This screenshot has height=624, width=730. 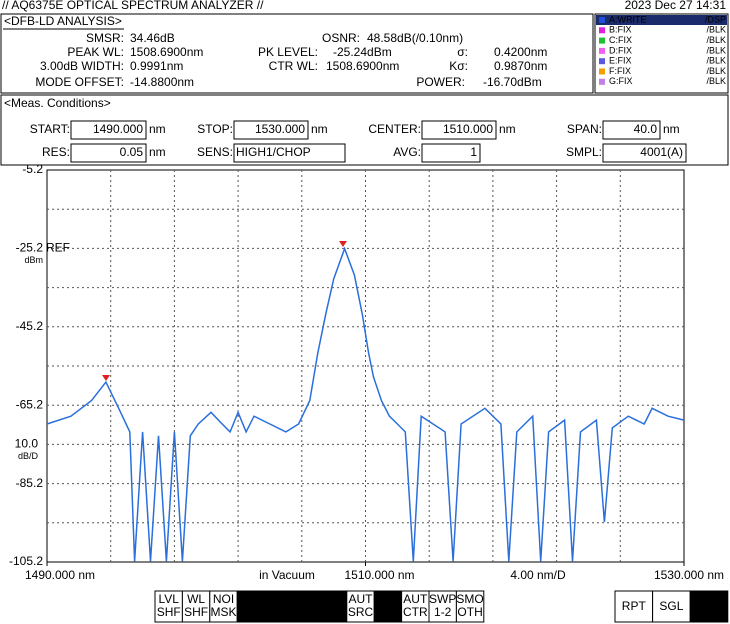 What do you see at coordinates (27, 444) in the screenshot?
I see `scale-value: 10.0` at bounding box center [27, 444].